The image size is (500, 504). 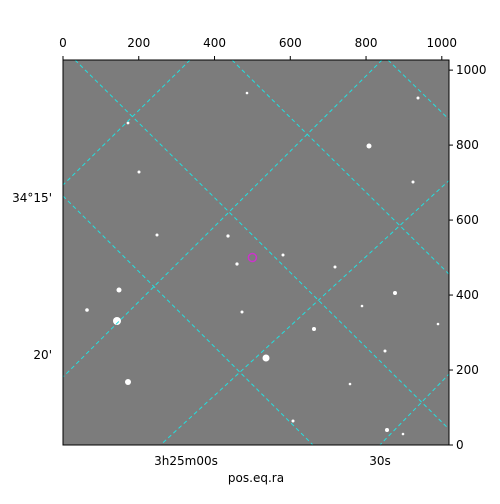 What do you see at coordinates (252, 257) in the screenshot?
I see `marker` at bounding box center [252, 257].